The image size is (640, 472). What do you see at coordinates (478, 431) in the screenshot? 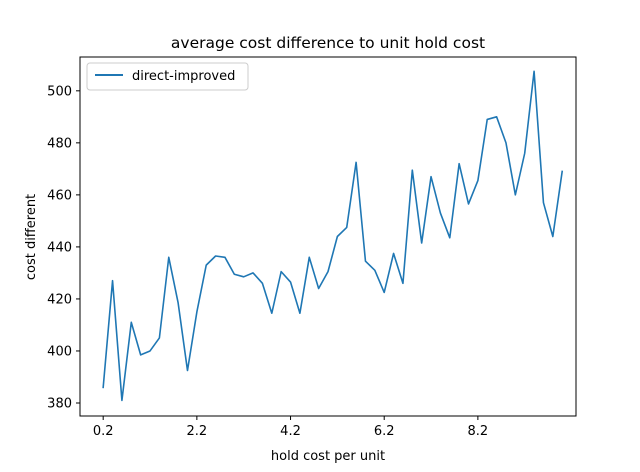
I see `x-tick-label: 8.2` at bounding box center [478, 431].